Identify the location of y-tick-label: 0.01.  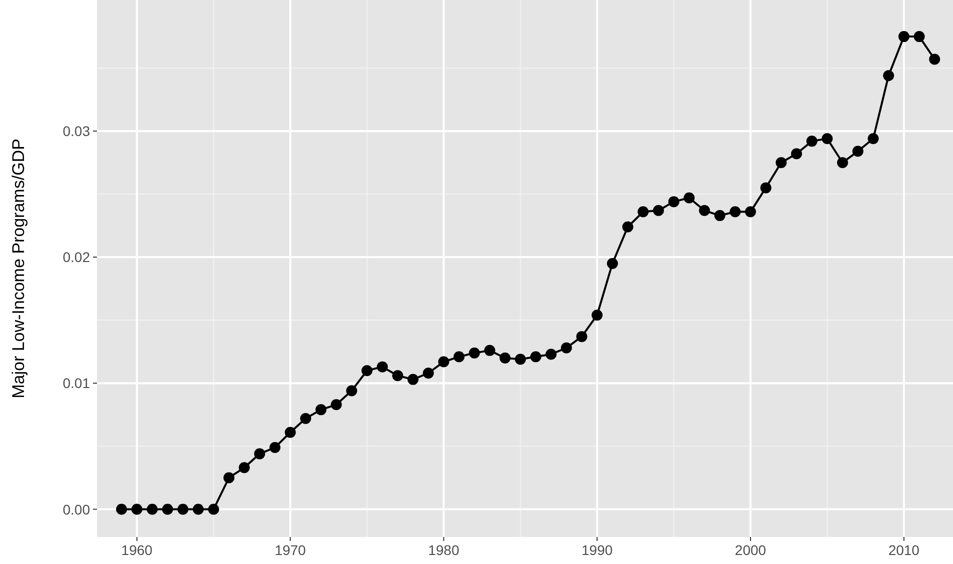
(76, 383).